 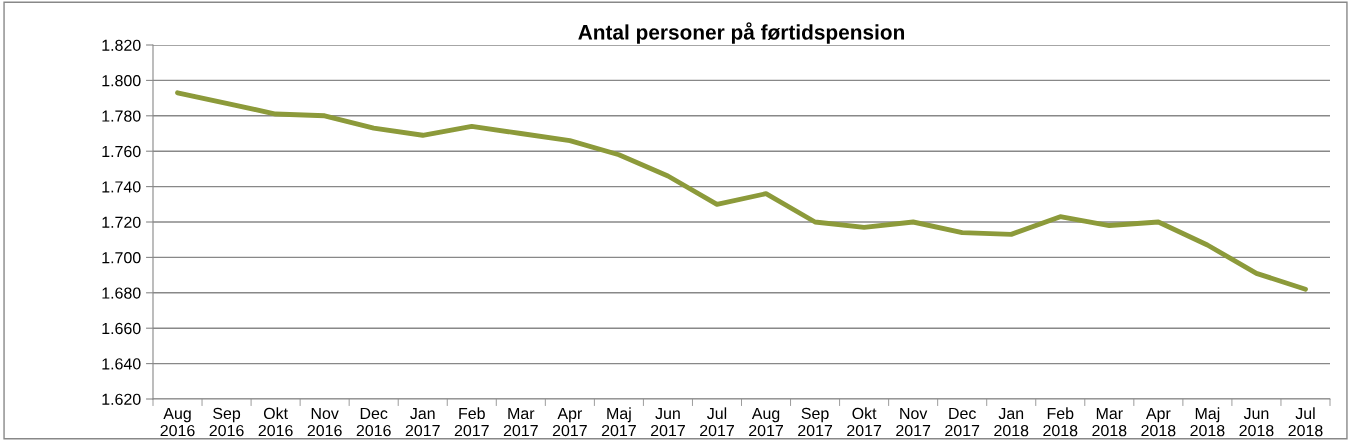 What do you see at coordinates (962, 422) in the screenshot?
I see `x-tick-label: Dec 2017` at bounding box center [962, 422].